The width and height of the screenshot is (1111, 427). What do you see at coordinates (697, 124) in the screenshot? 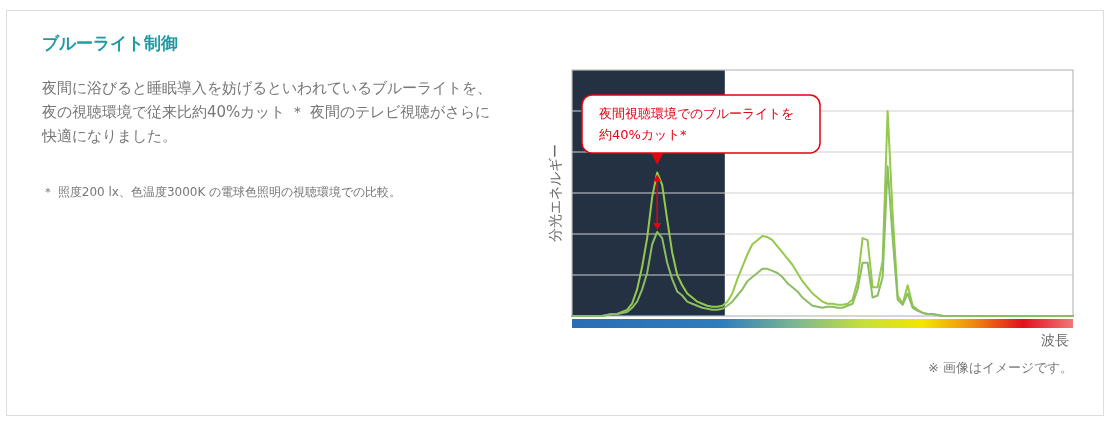
I see `annotation: 夜間視聴環境でのブルーライトを約40%カット*` at bounding box center [697, 124].